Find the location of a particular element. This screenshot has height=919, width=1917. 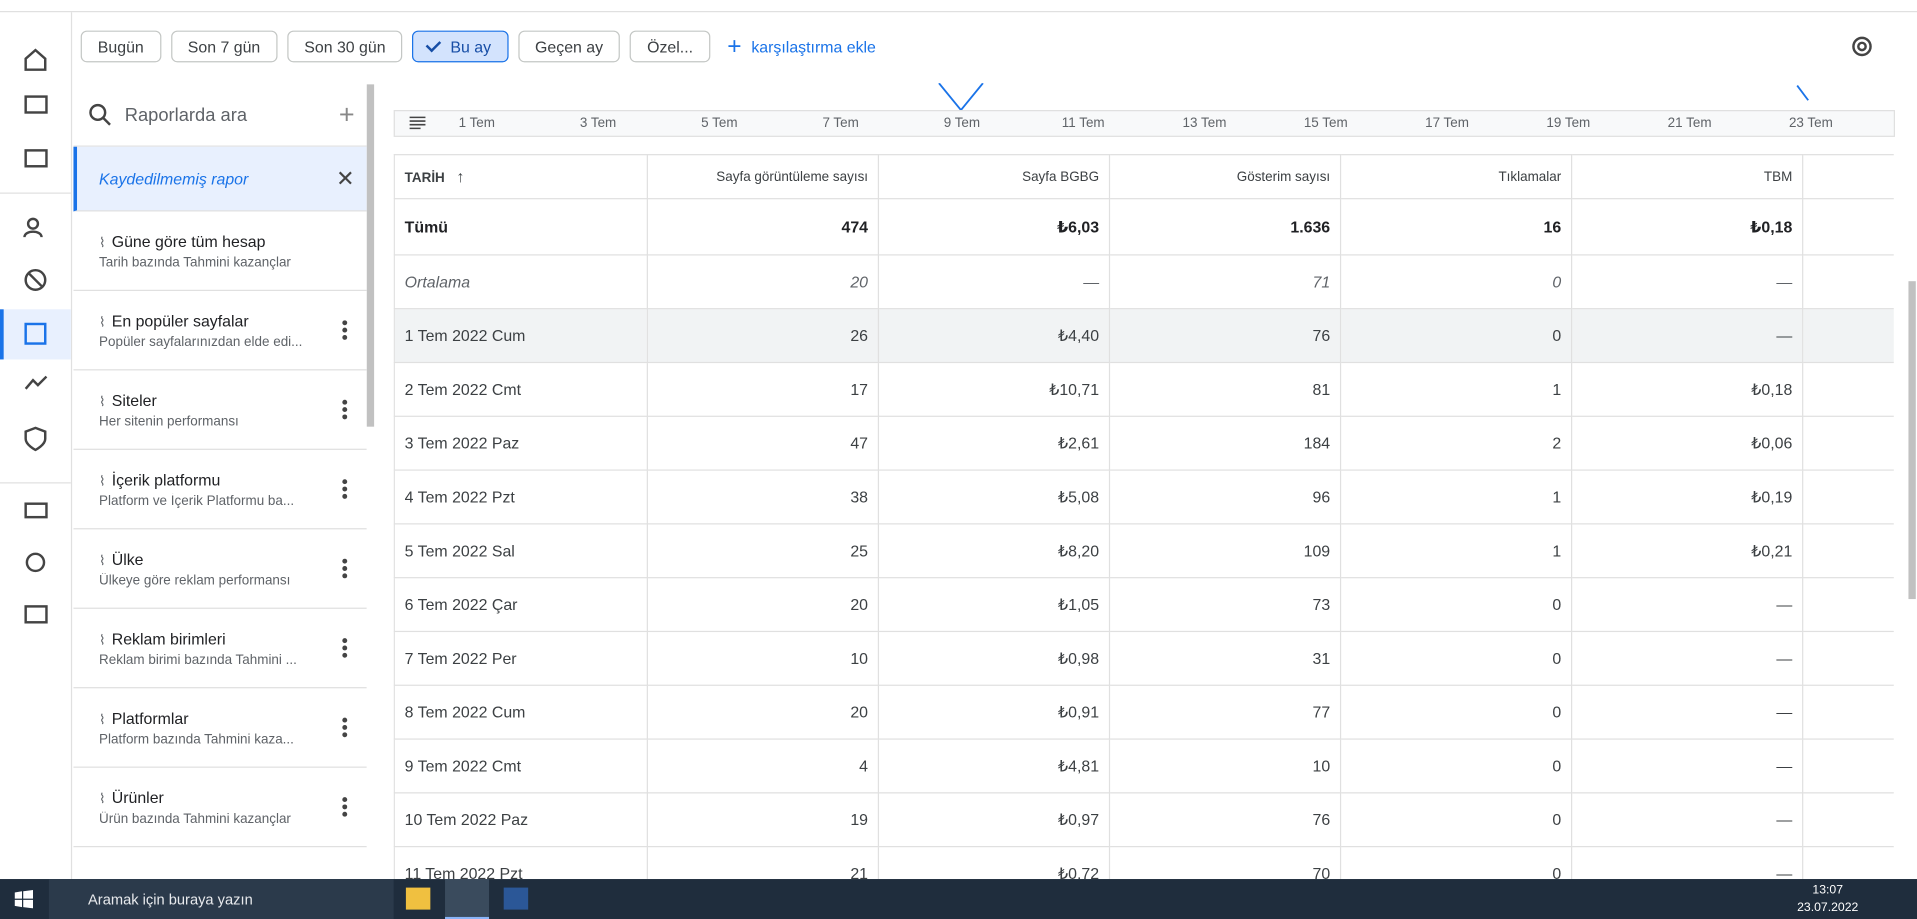

word-icon is located at coordinates (516, 898).